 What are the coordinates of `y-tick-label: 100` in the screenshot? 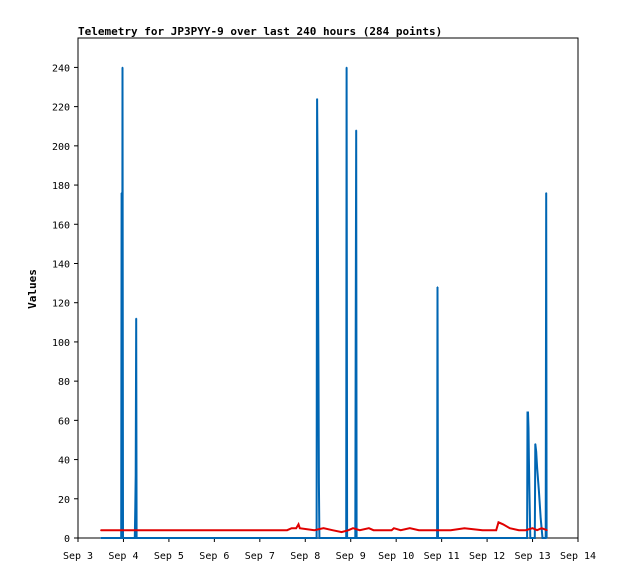 It's located at (61, 343).